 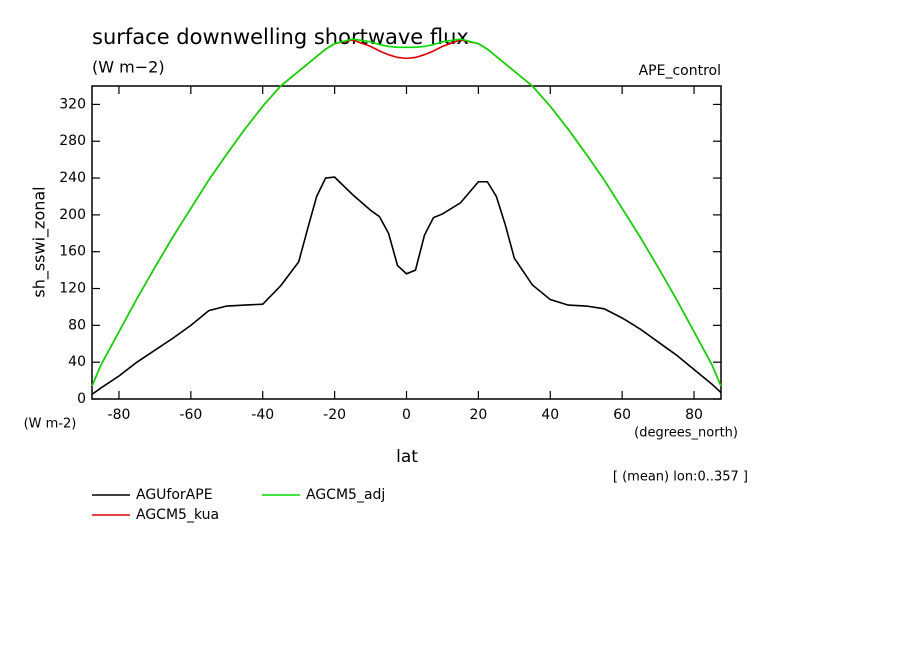 What do you see at coordinates (177, 515) in the screenshot?
I see `legend-label: AGCM5_kua` at bounding box center [177, 515].